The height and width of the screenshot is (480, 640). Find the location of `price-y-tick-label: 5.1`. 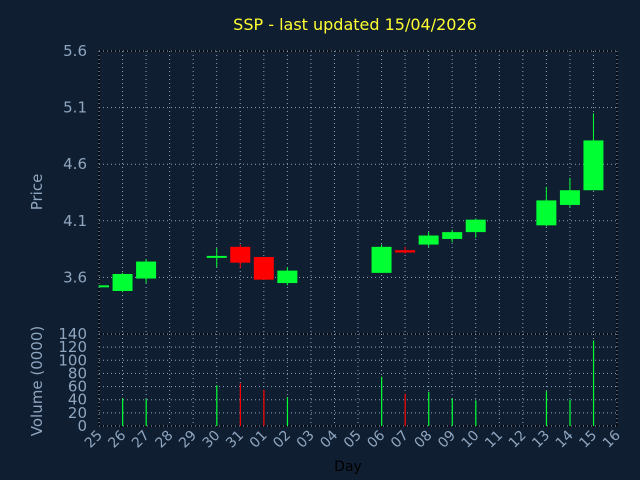

price-y-tick-label: 5.1 is located at coordinates (75, 108).